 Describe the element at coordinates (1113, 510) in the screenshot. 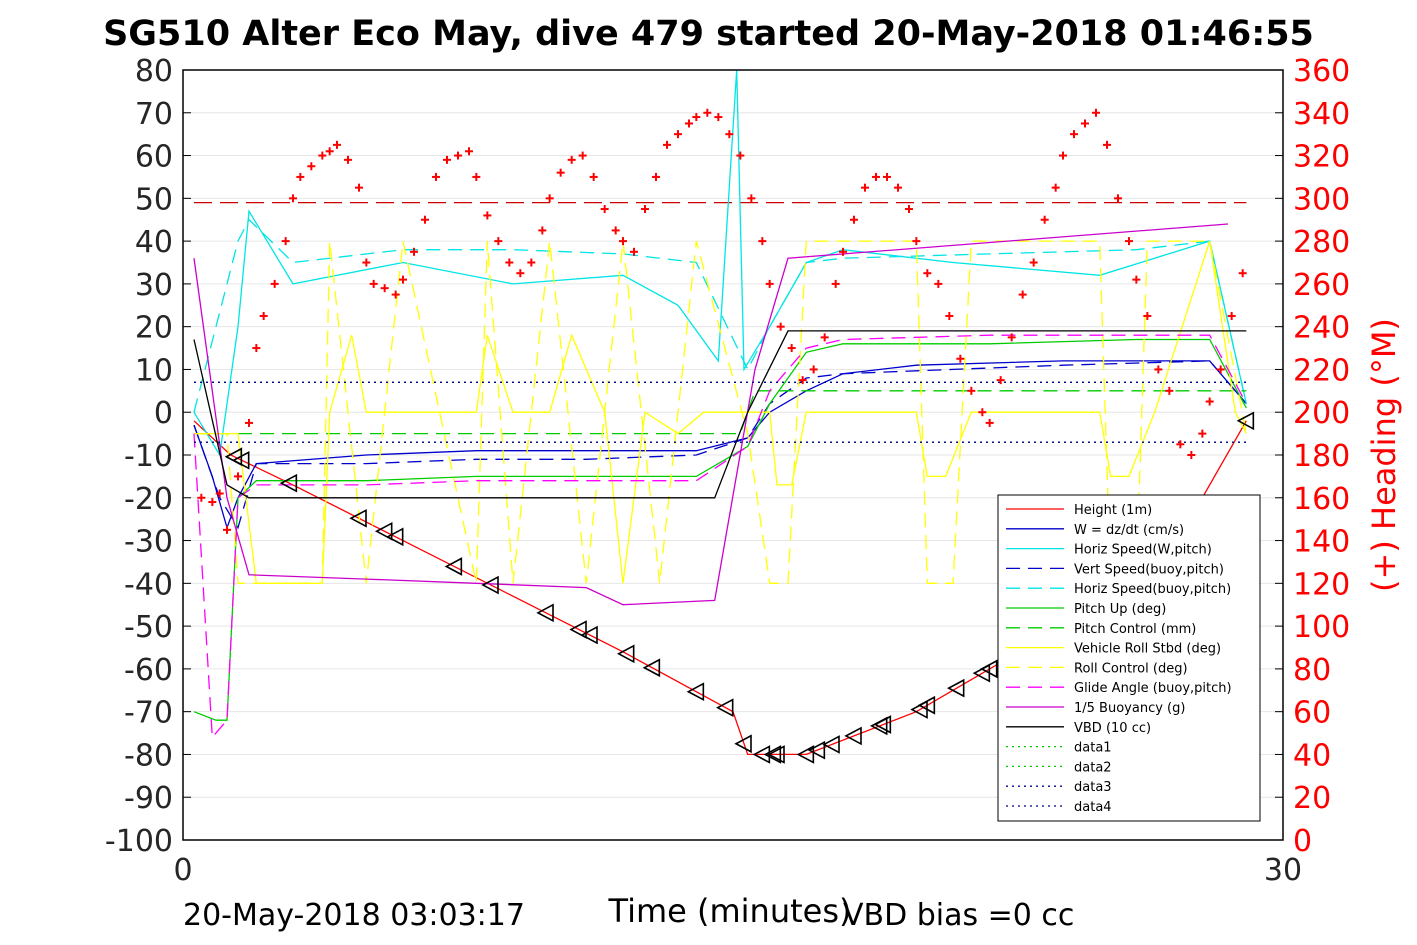

I see `legend-label: Height (1m)` at that location.